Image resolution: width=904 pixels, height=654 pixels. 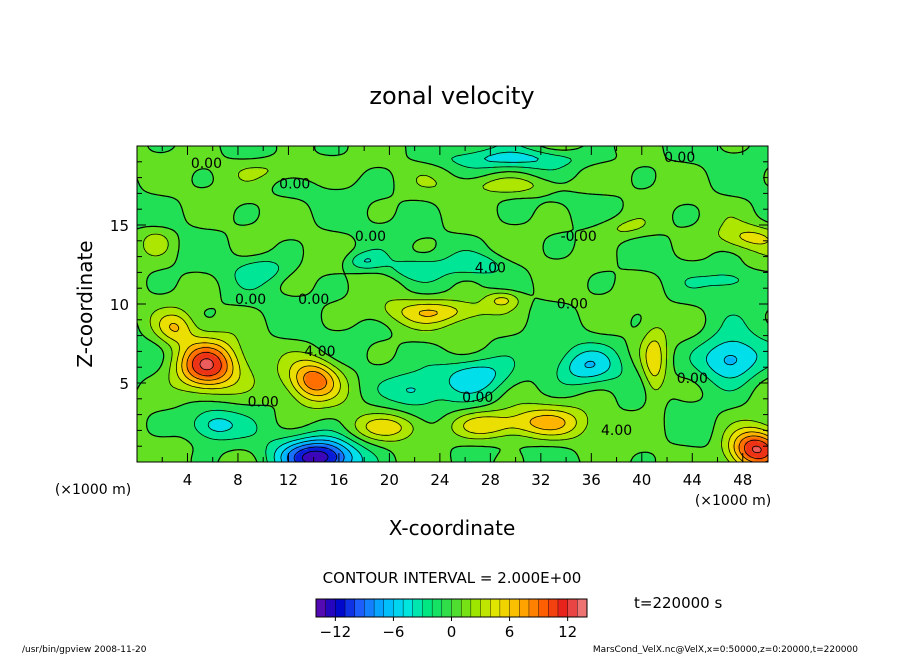 I want to click on colorbar-tick-label: −6, so click(x=393, y=632).